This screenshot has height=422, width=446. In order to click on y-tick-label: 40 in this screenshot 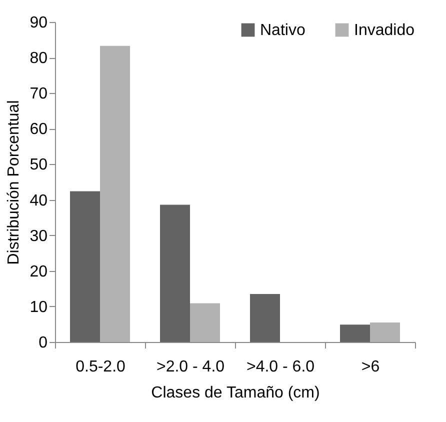, I will do `click(39, 201)`.